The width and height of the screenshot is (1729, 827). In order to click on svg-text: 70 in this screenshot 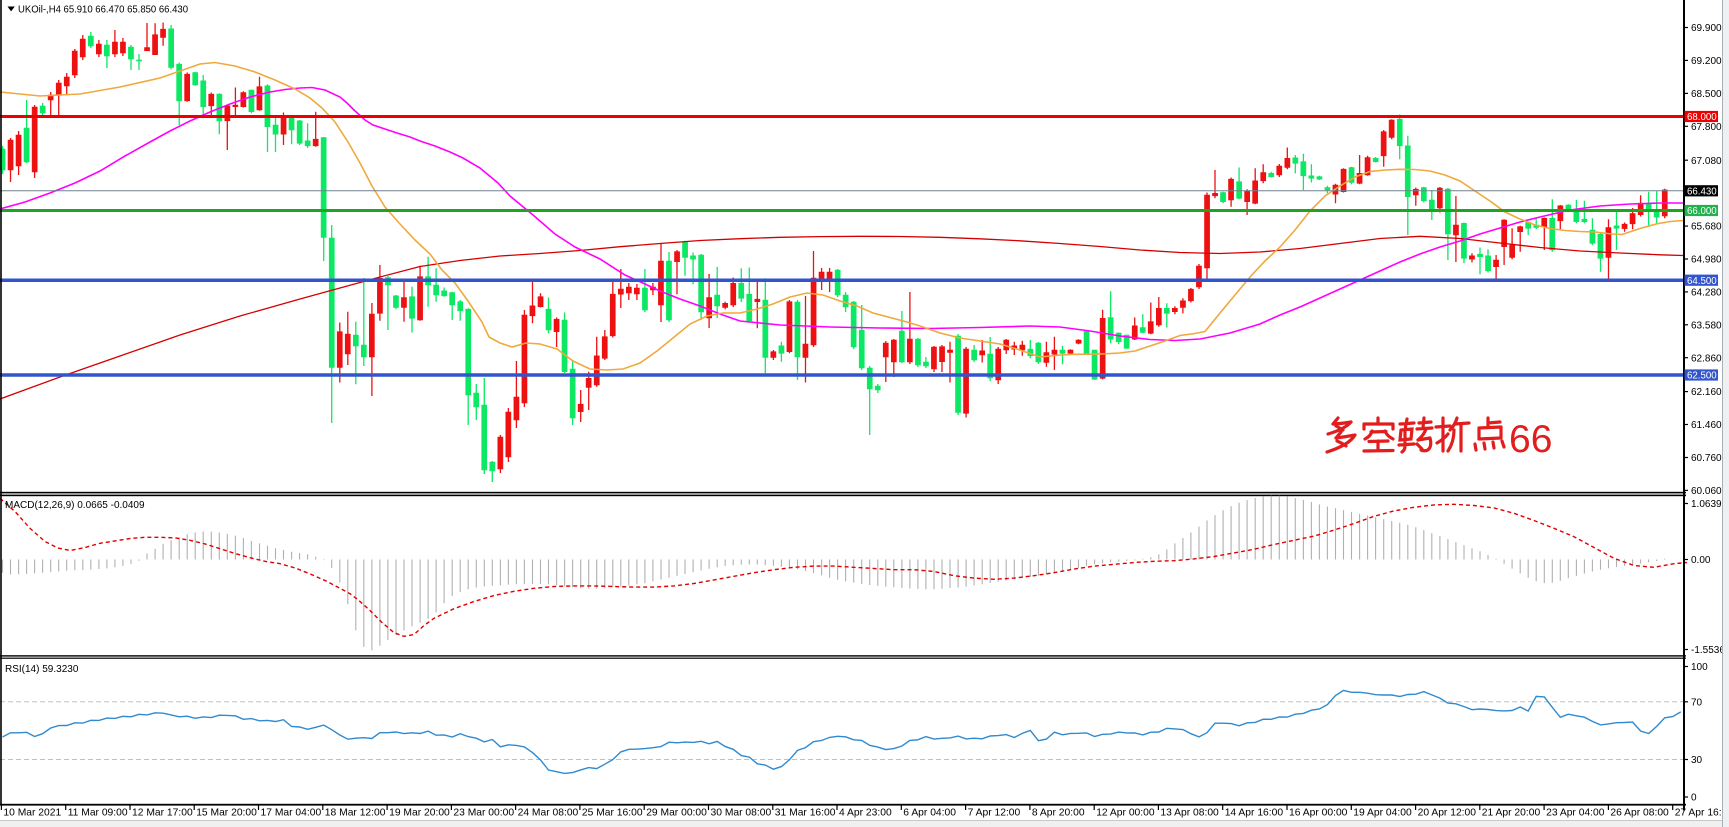, I will do `click(1697, 702)`.